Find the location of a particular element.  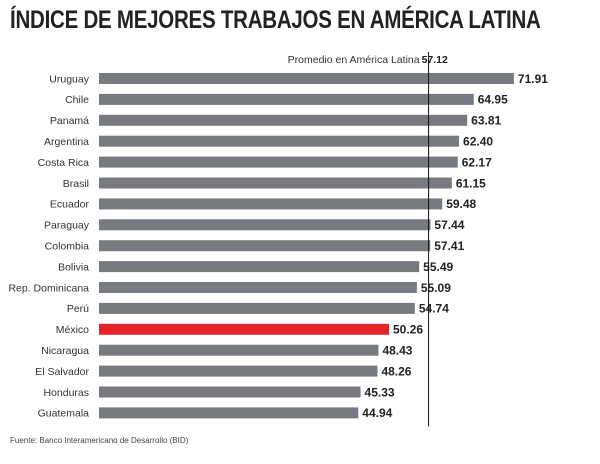

category-label-peru: Perú is located at coordinates (78, 309).